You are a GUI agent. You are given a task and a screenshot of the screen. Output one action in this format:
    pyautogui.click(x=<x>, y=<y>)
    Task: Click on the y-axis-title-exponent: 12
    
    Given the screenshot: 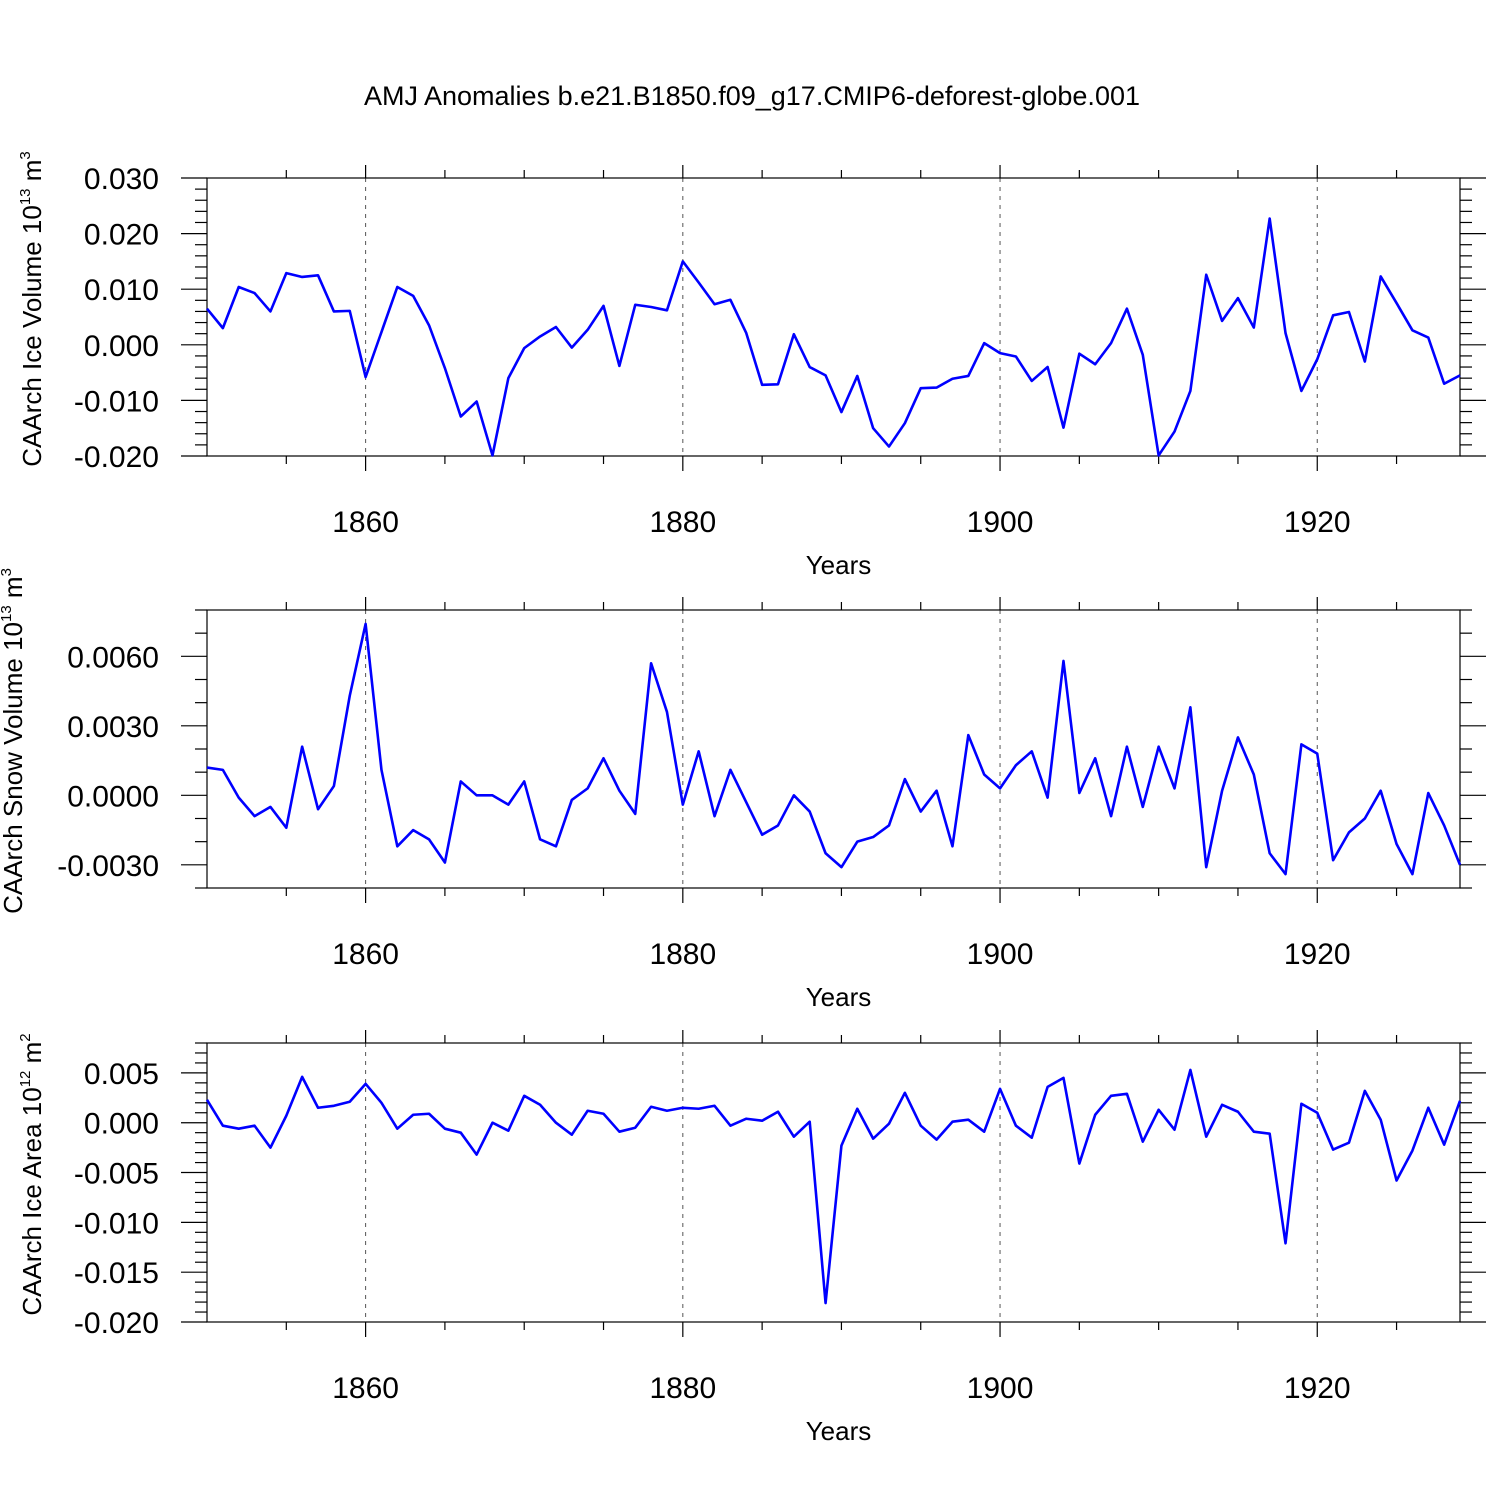 What is the action you would take?
    pyautogui.click(x=25, y=1079)
    